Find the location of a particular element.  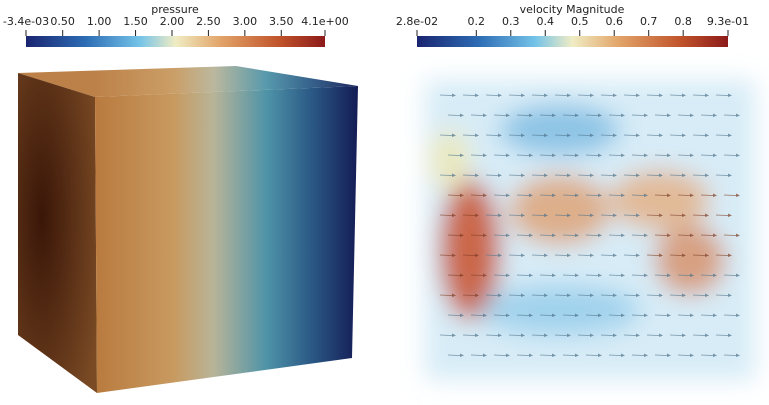

tick-label: 0.5 is located at coordinates (580, 21).